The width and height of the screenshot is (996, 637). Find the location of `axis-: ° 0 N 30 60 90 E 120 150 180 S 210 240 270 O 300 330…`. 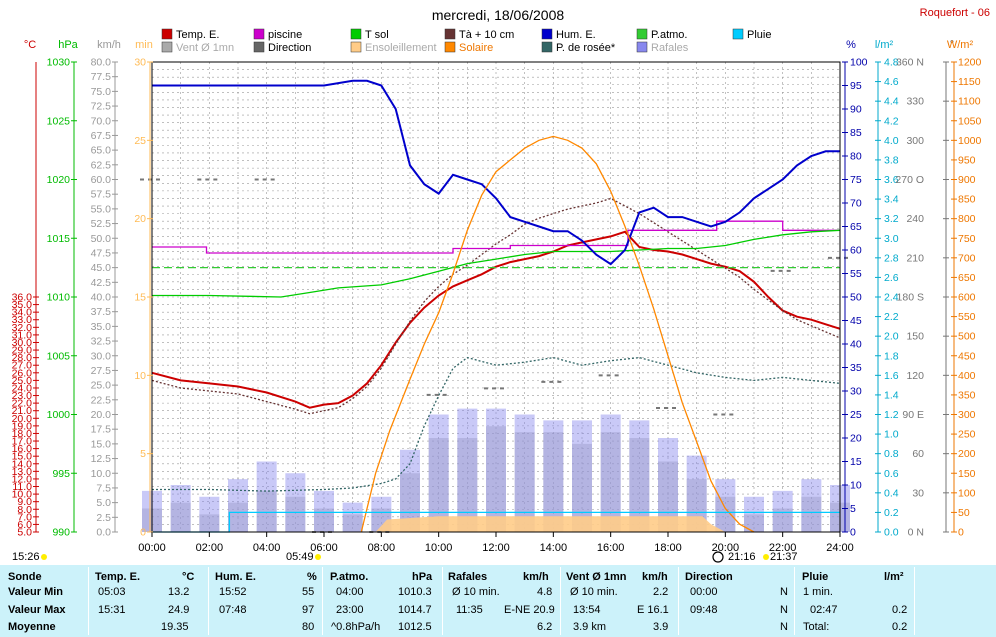

axis-: ° 0 N 30 60 90 E 120 150 180 S 210 240 270 O 300 330… is located at coordinates (924, 289).